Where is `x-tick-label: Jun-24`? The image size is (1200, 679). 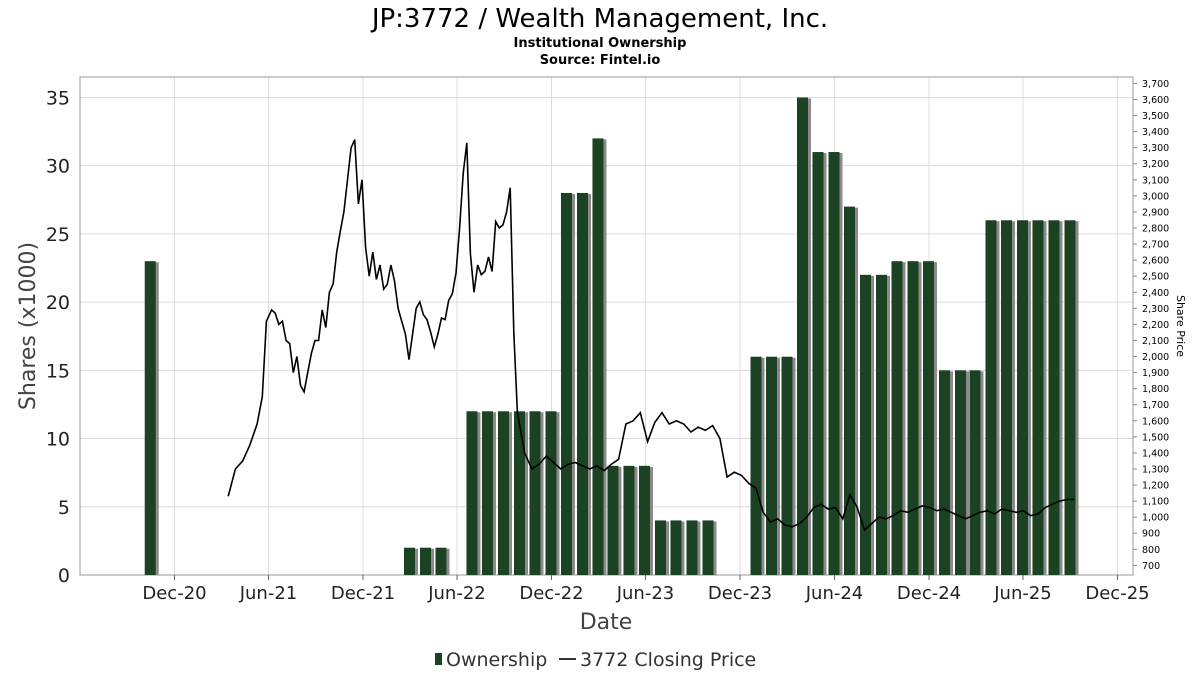 x-tick-label: Jun-24 is located at coordinates (834, 593).